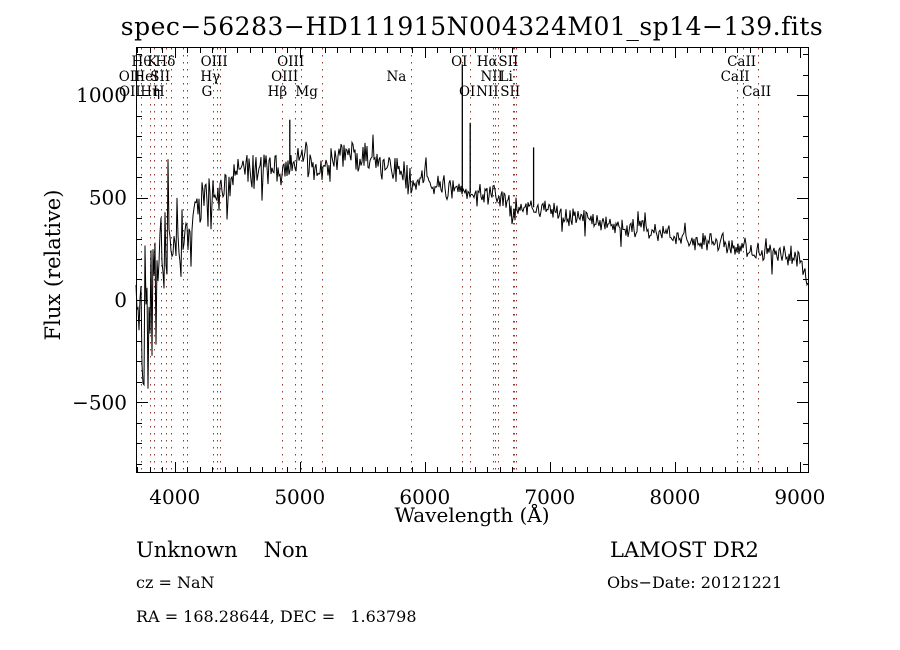 The height and width of the screenshot is (650, 900). Describe the element at coordinates (278, 92) in the screenshot. I see `spectral-line-label: Hβ` at that location.